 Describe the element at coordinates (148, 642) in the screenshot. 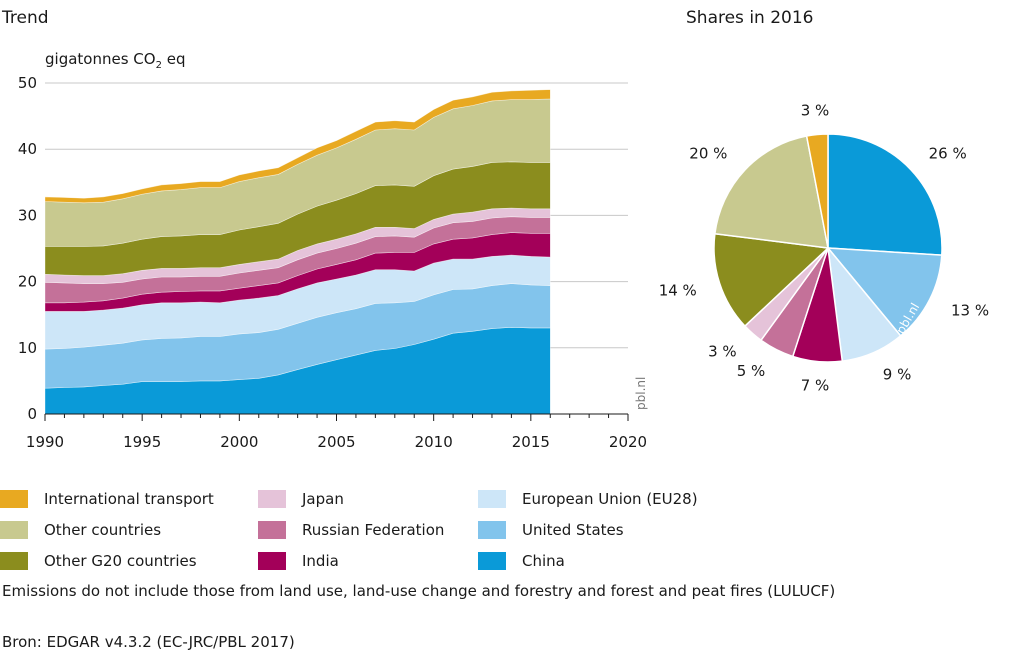

I see `source-note: Bron: EDGAR v4.3.2 (EC-JRC/PBL 2017)` at that location.